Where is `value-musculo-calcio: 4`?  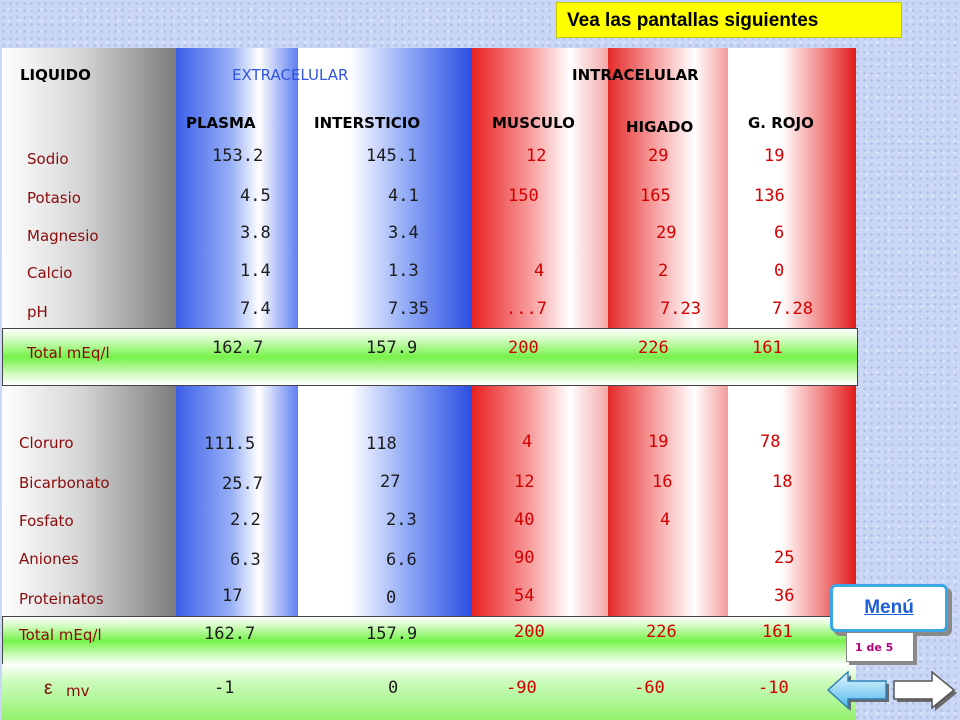
value-musculo-calcio: 4 is located at coordinates (539, 271).